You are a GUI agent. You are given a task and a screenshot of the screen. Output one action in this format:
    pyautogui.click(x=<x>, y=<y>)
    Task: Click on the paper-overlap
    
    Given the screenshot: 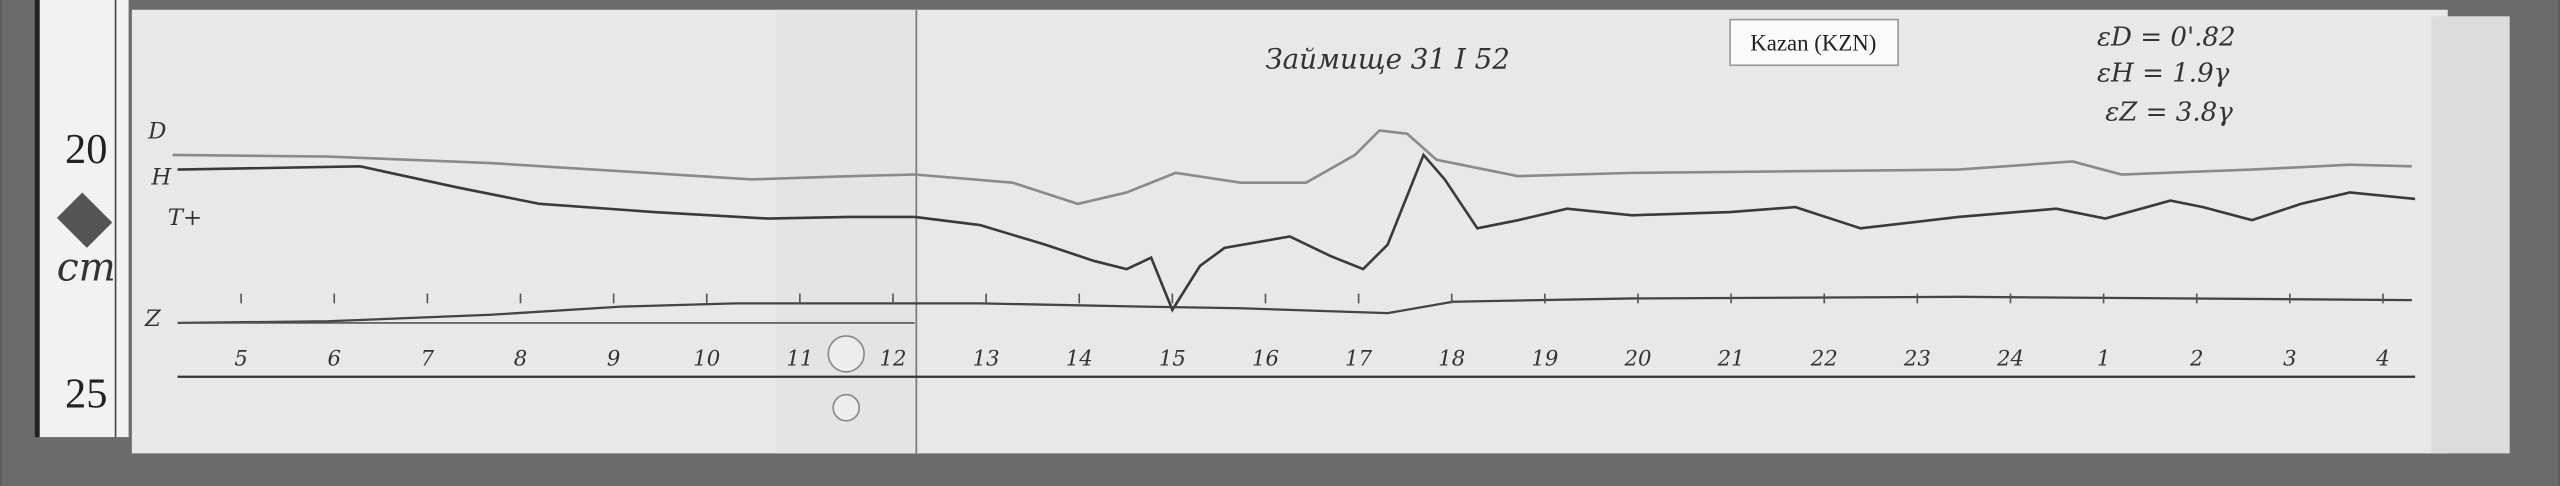 What is the action you would take?
    pyautogui.click(x=848, y=231)
    